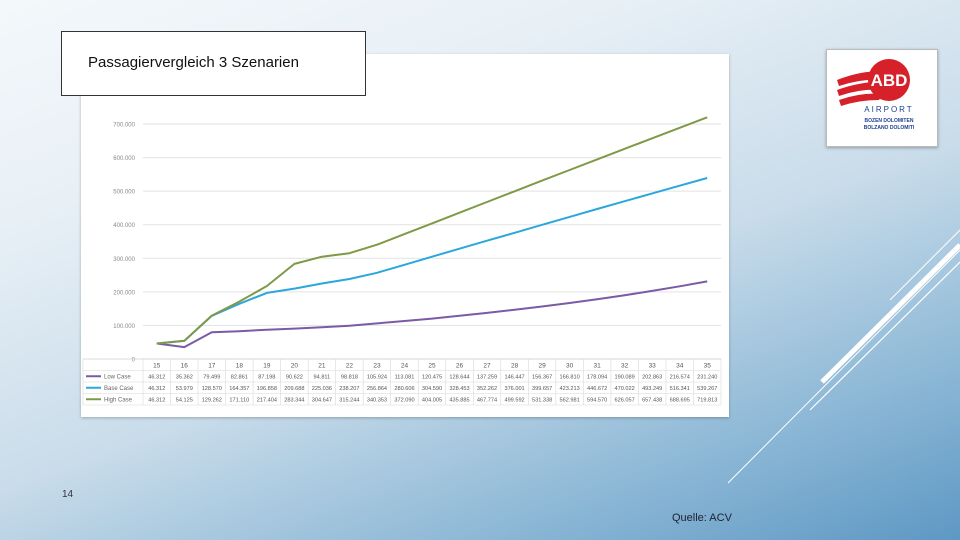 The image size is (960, 540). I want to click on data-label: 315.244, so click(349, 401).